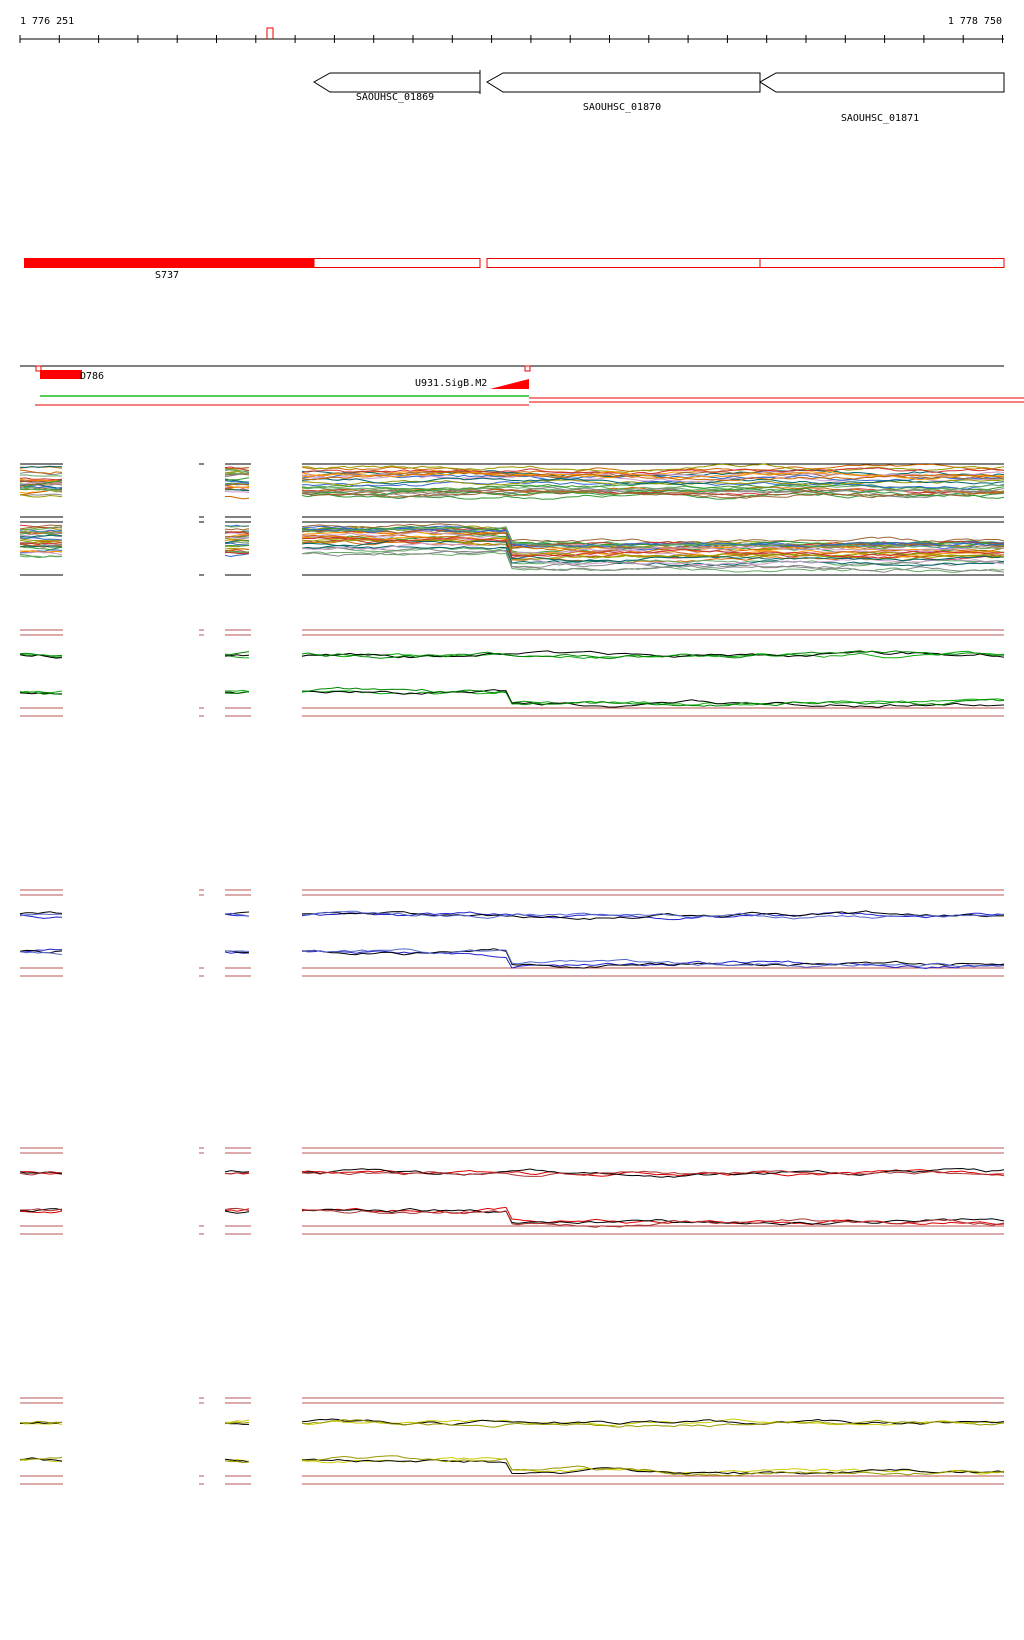 Image resolution: width=1024 pixels, height=1640 pixels. I want to click on segment-label: S737, so click(167, 275).